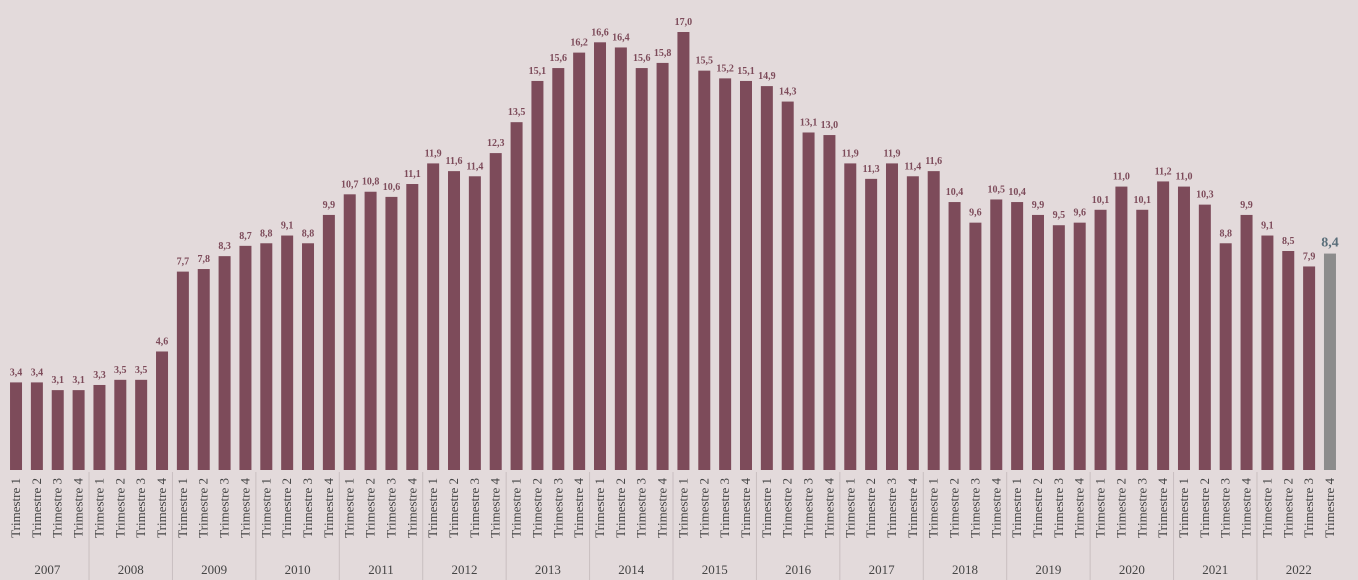  Describe the element at coordinates (715, 569) in the screenshot. I see `group-label: 2015` at that location.